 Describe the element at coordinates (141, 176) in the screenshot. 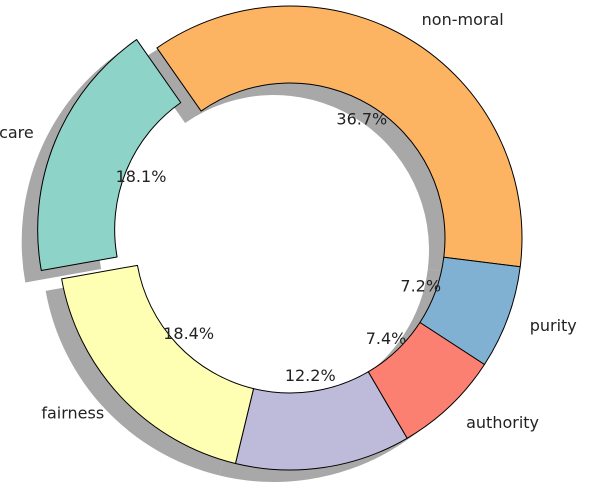

I see `slice-percent-care: 18.1%` at that location.